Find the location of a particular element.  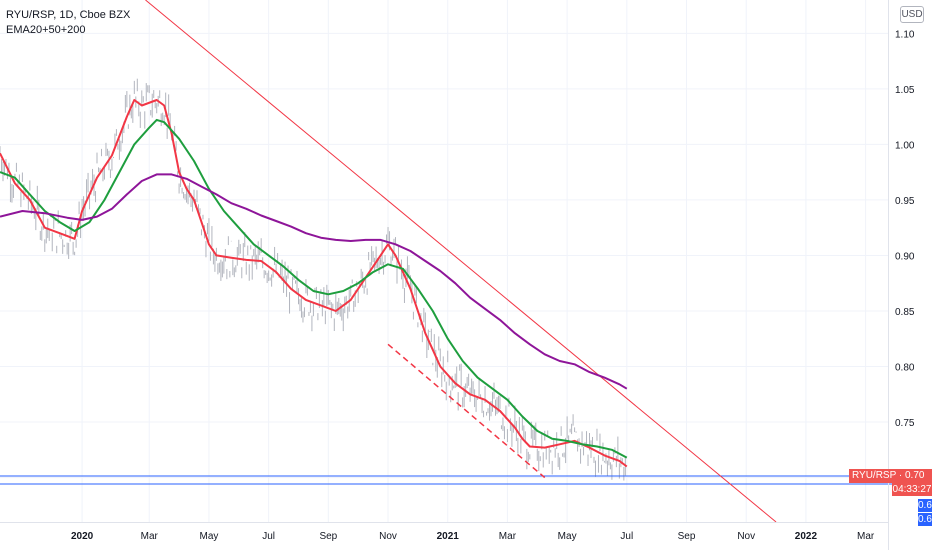

last-price-badge: RYU/RSP · 0.70 is located at coordinates (890, 476).